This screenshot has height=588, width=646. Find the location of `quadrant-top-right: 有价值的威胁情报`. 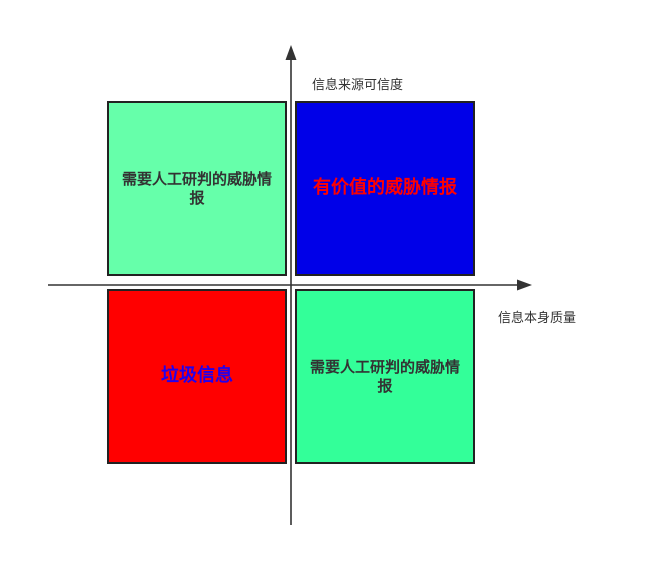

quadrant-top-right: 有价值的威胁情报 is located at coordinates (385, 188).